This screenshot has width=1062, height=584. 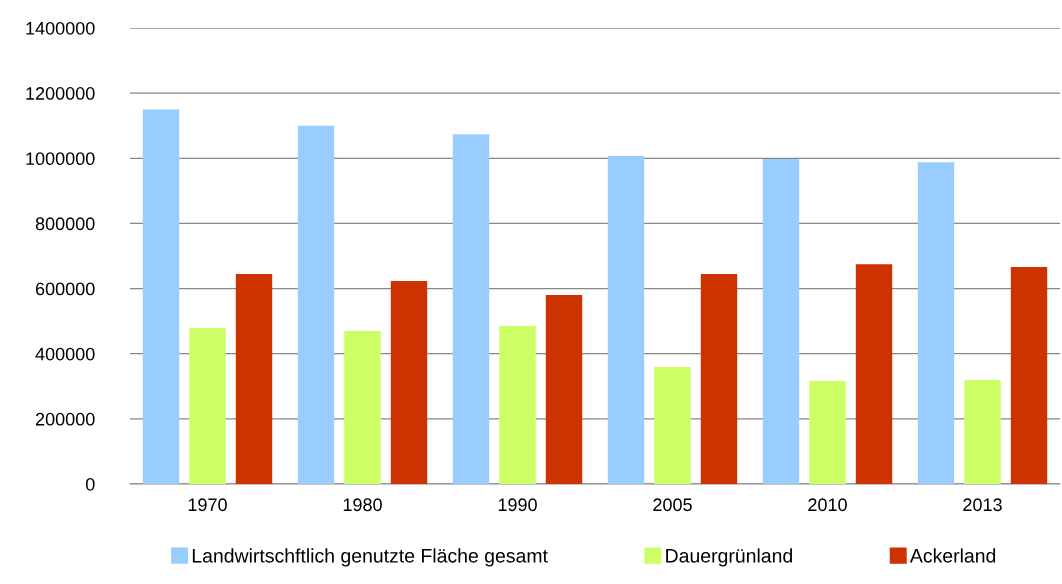 I want to click on x-tick-label: 1980, so click(x=362, y=505).